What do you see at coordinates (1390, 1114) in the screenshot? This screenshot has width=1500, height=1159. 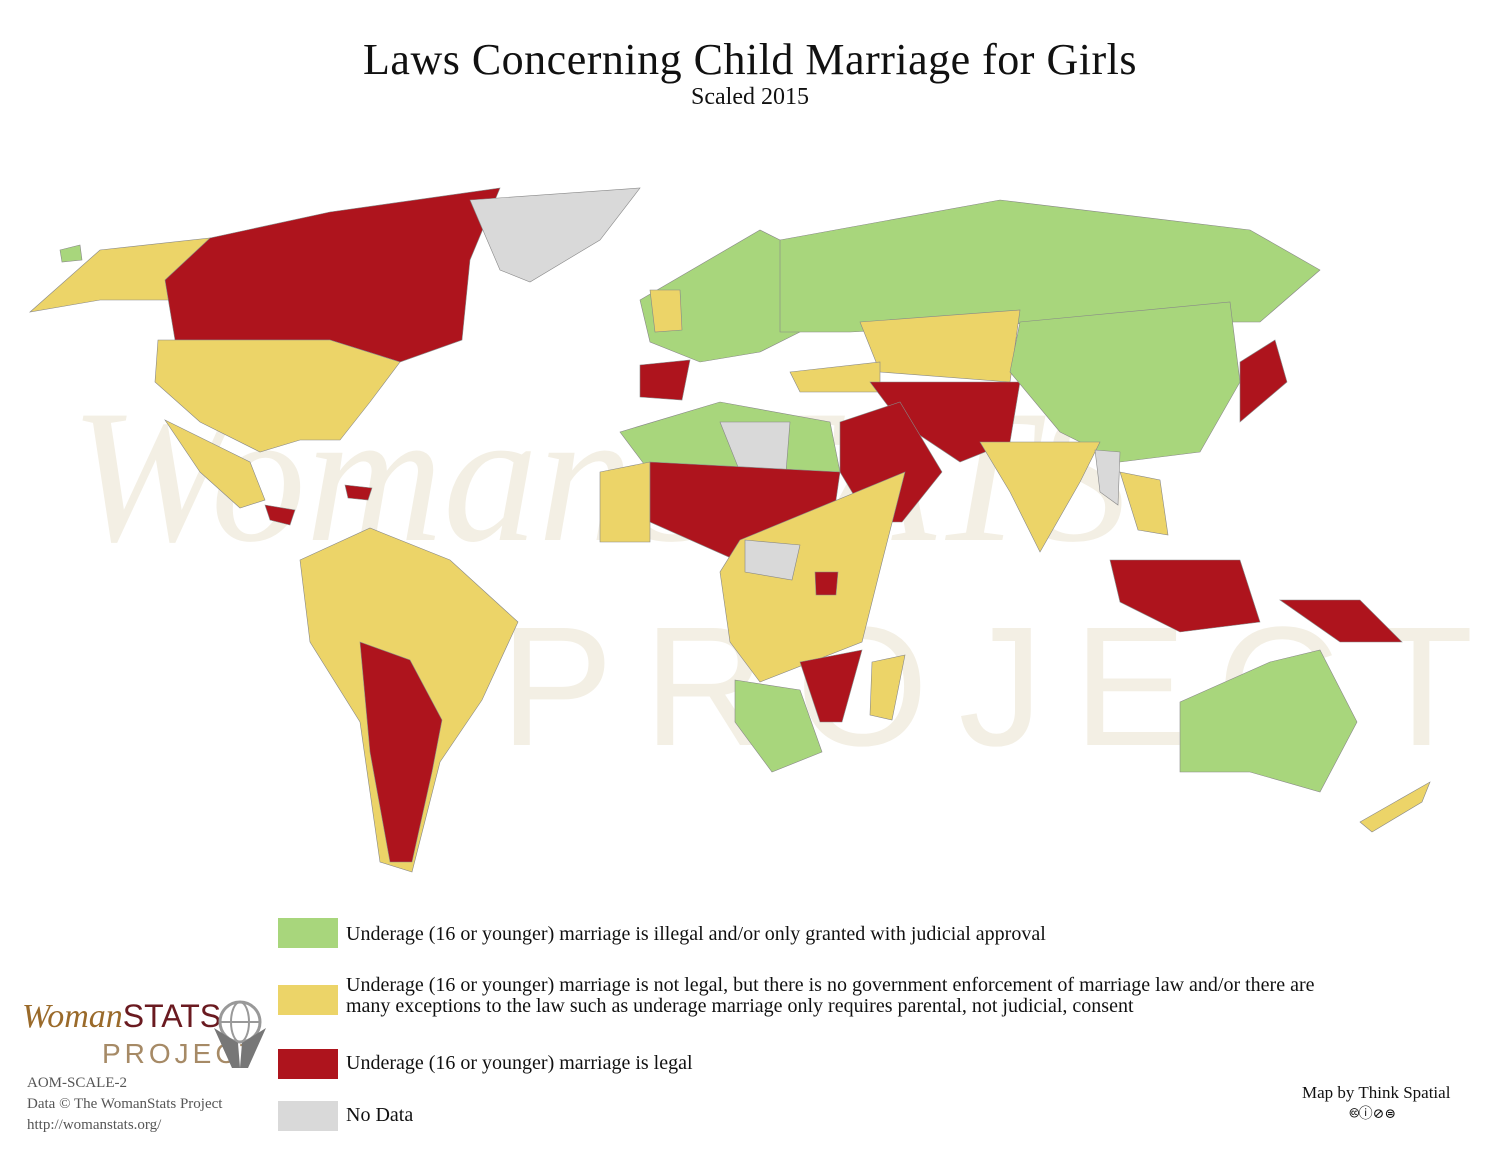 I see `nd-icon: ⊜` at bounding box center [1390, 1114].